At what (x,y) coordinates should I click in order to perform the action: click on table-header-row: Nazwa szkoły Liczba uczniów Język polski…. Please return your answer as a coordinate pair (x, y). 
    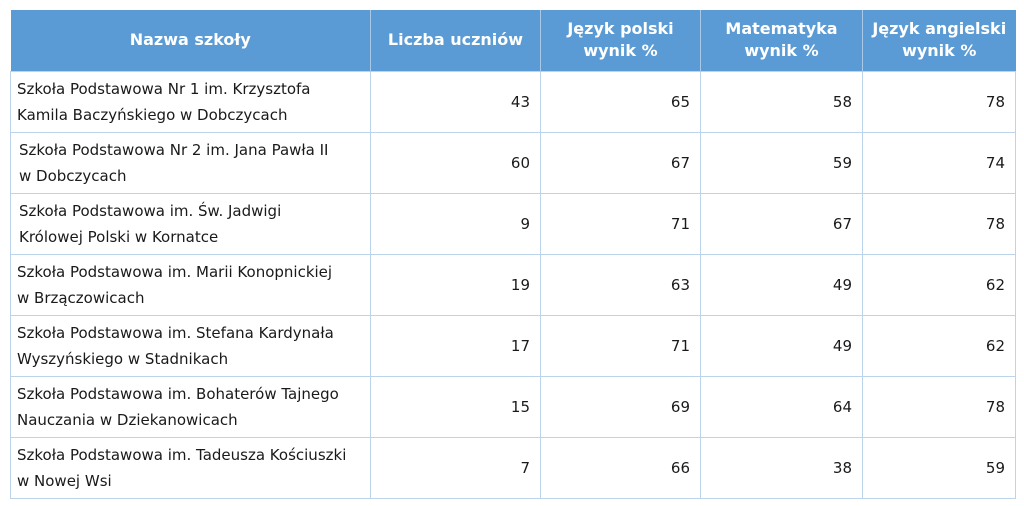
    Looking at the image, I should click on (513, 40).